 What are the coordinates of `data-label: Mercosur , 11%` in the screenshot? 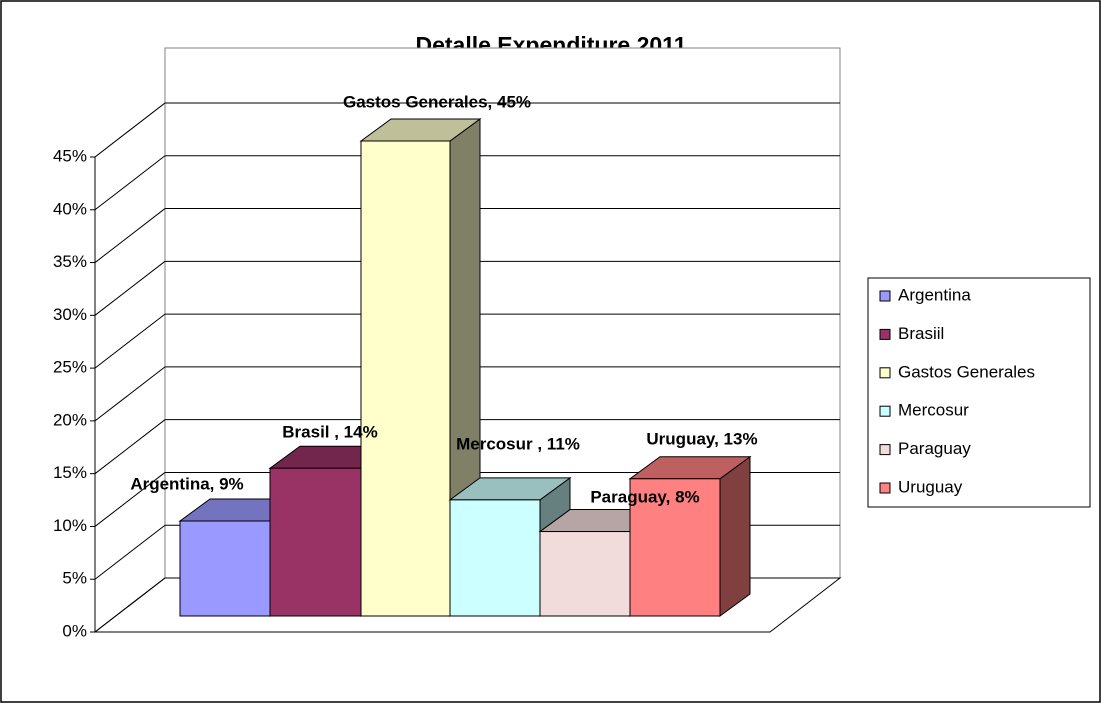 It's located at (518, 443).